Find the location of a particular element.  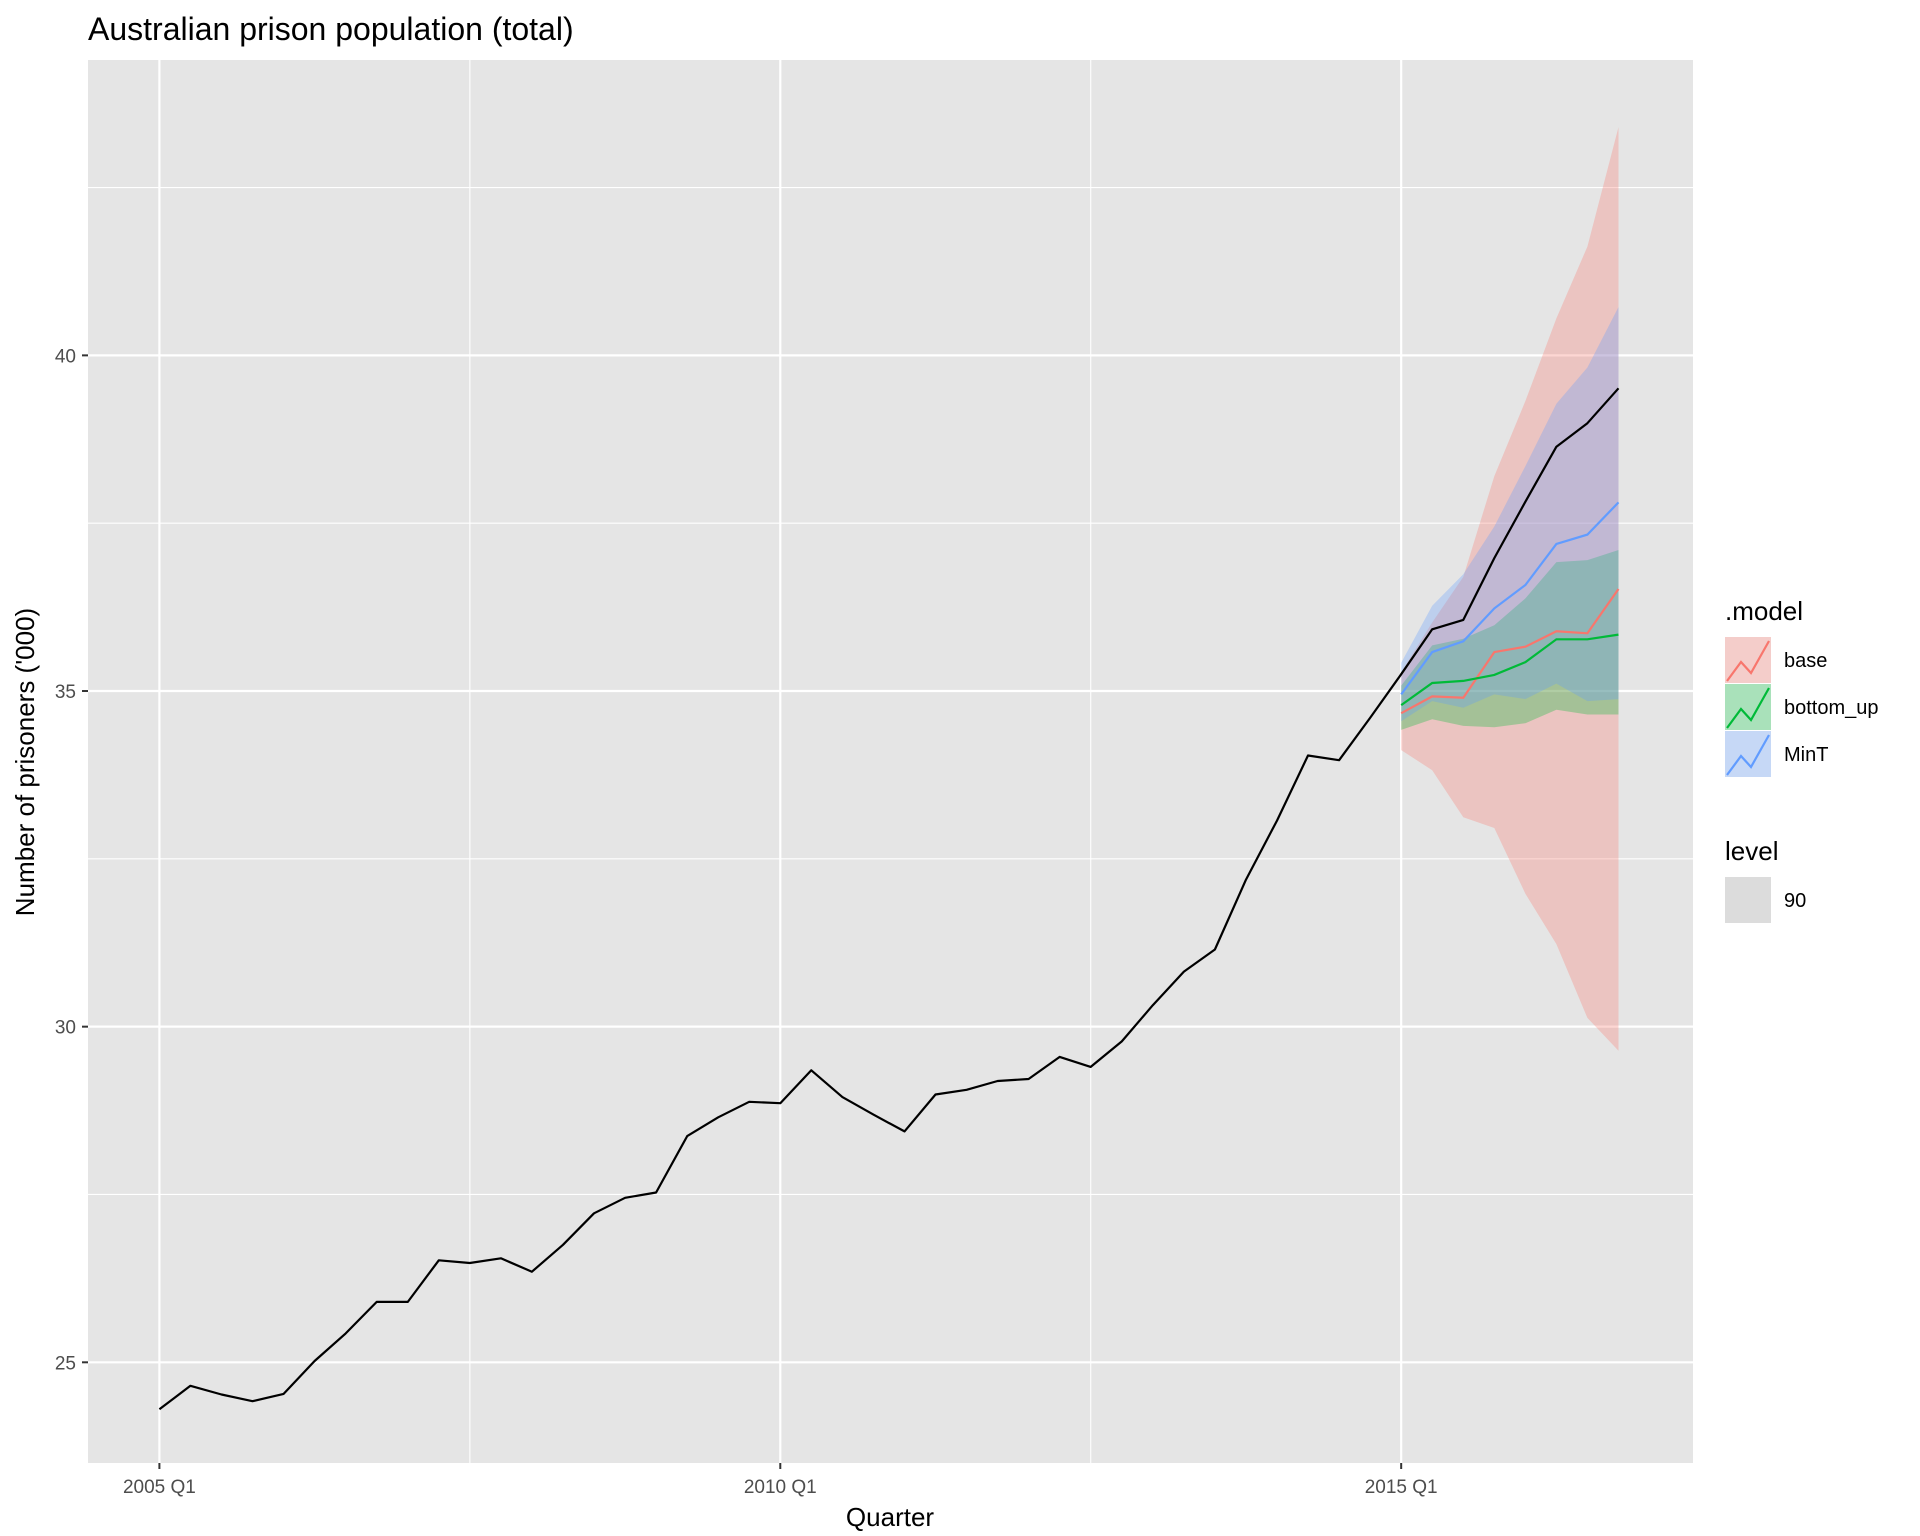

interval-90-MinT is located at coordinates (1510, 514).